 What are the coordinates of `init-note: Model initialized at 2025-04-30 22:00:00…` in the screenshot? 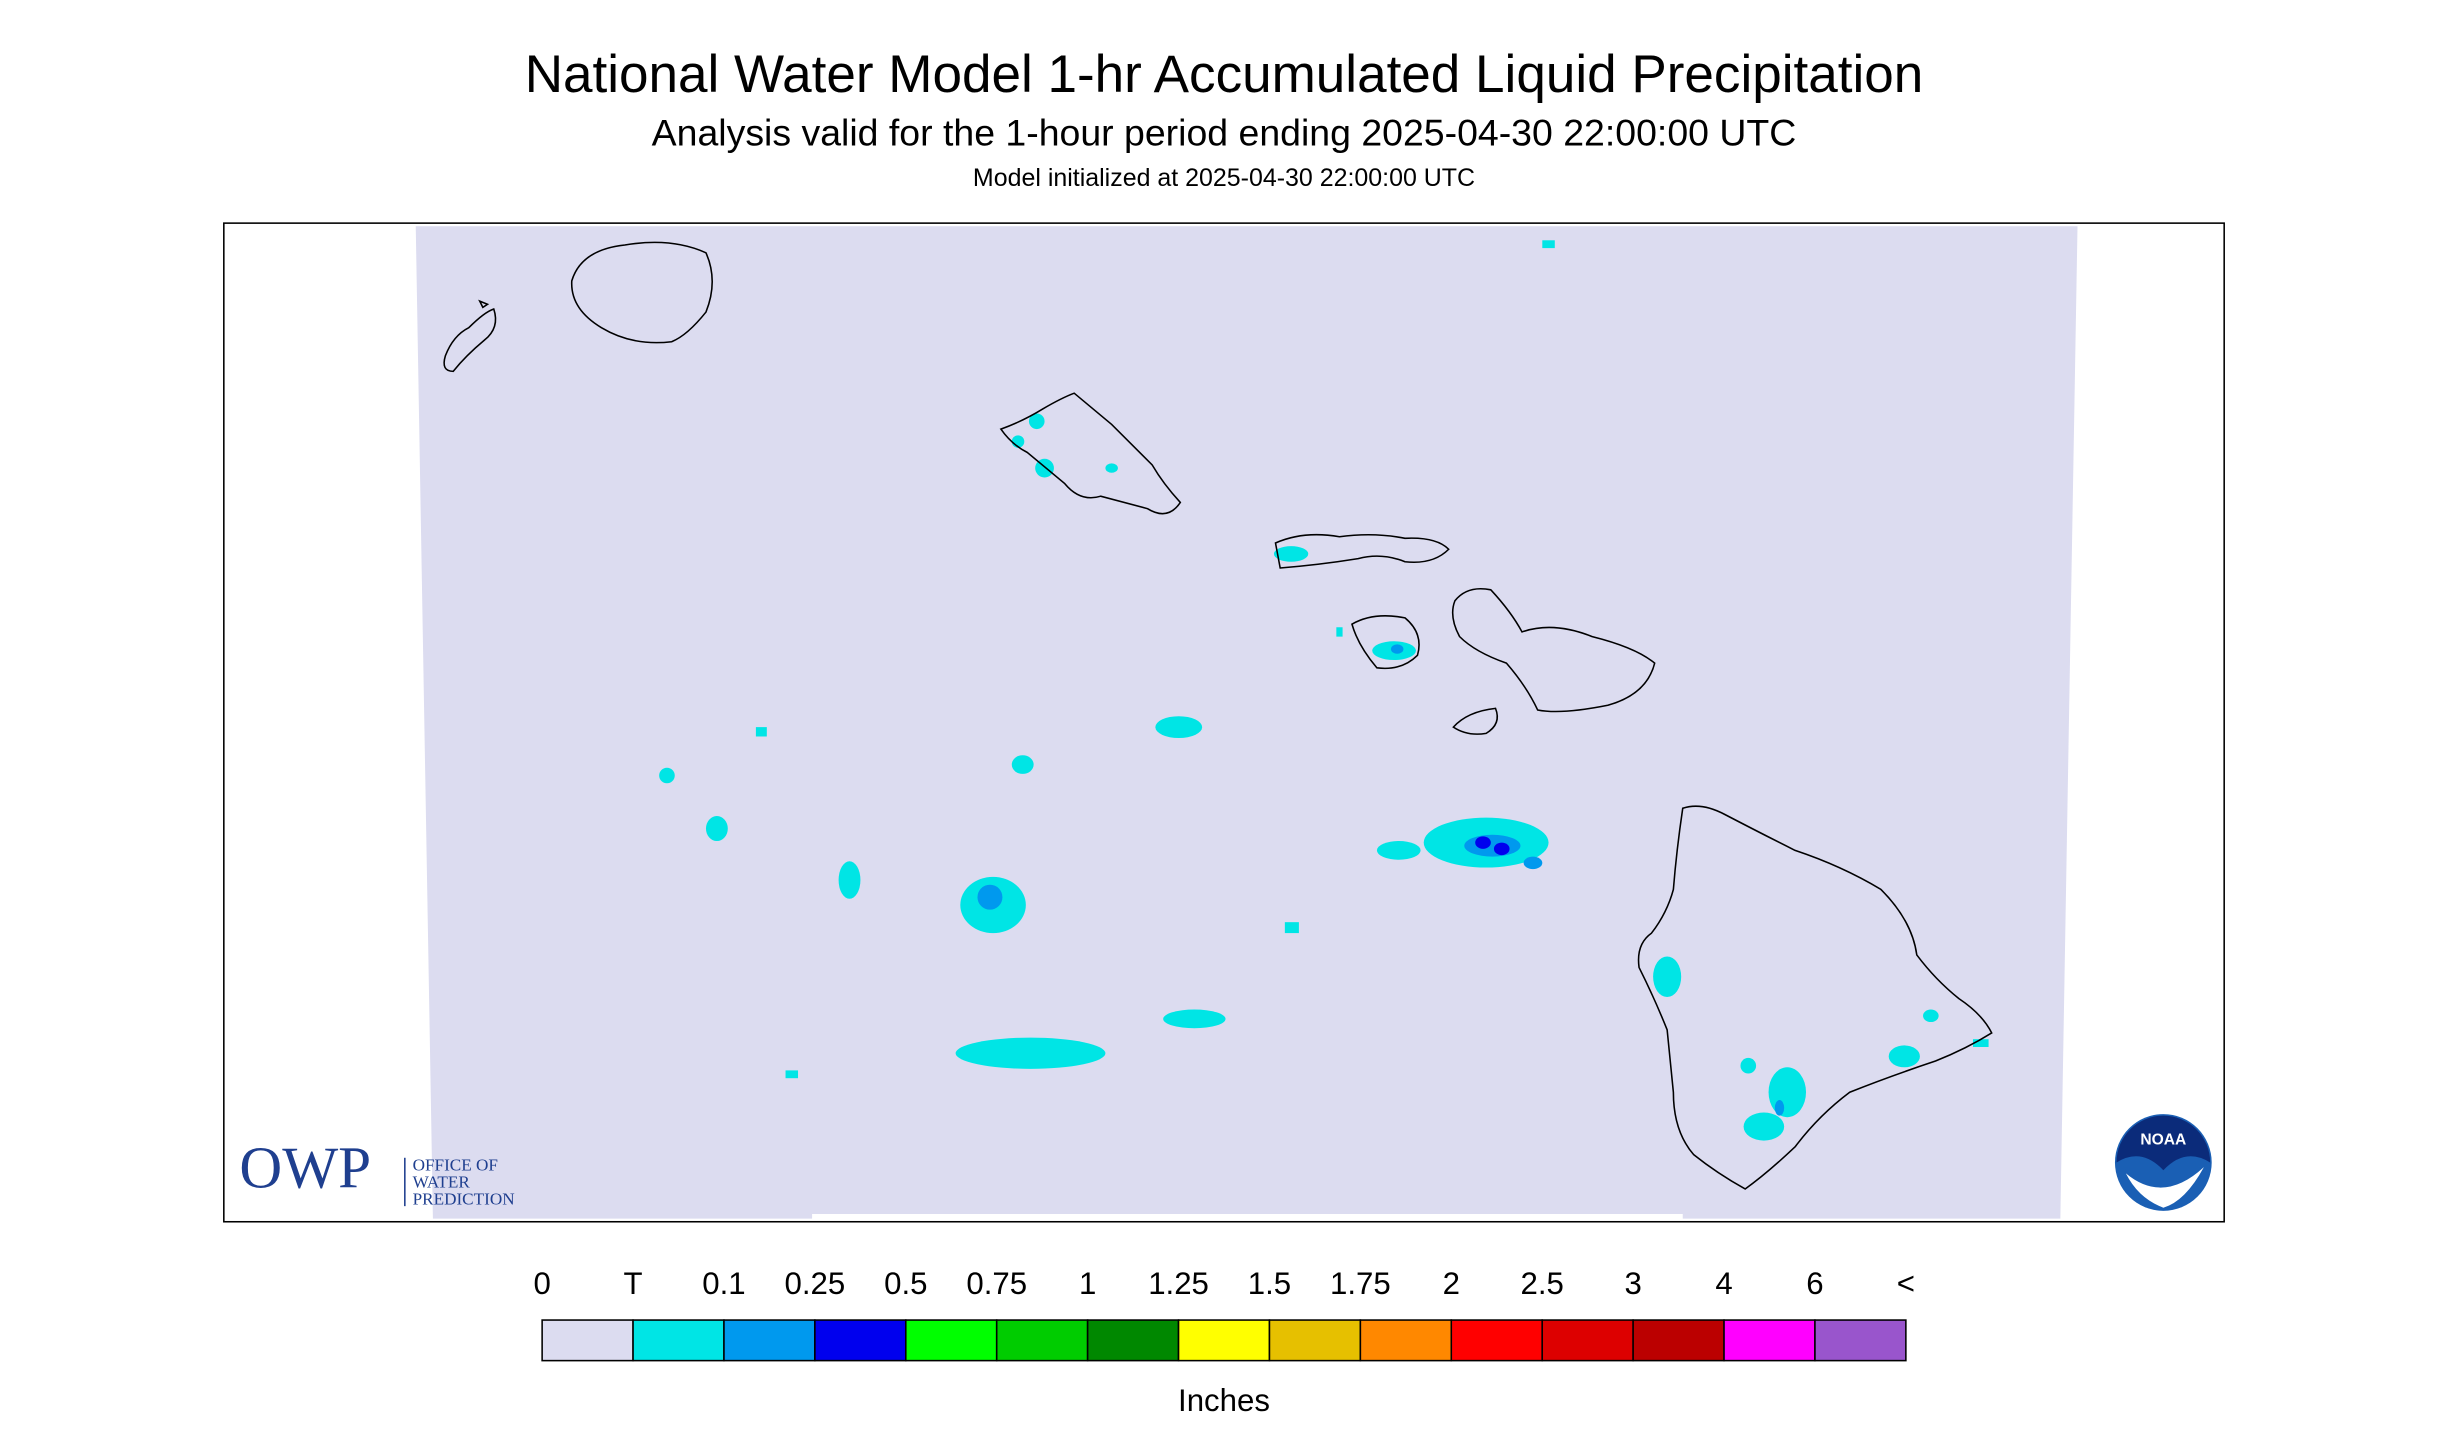 It's located at (1224, 178).